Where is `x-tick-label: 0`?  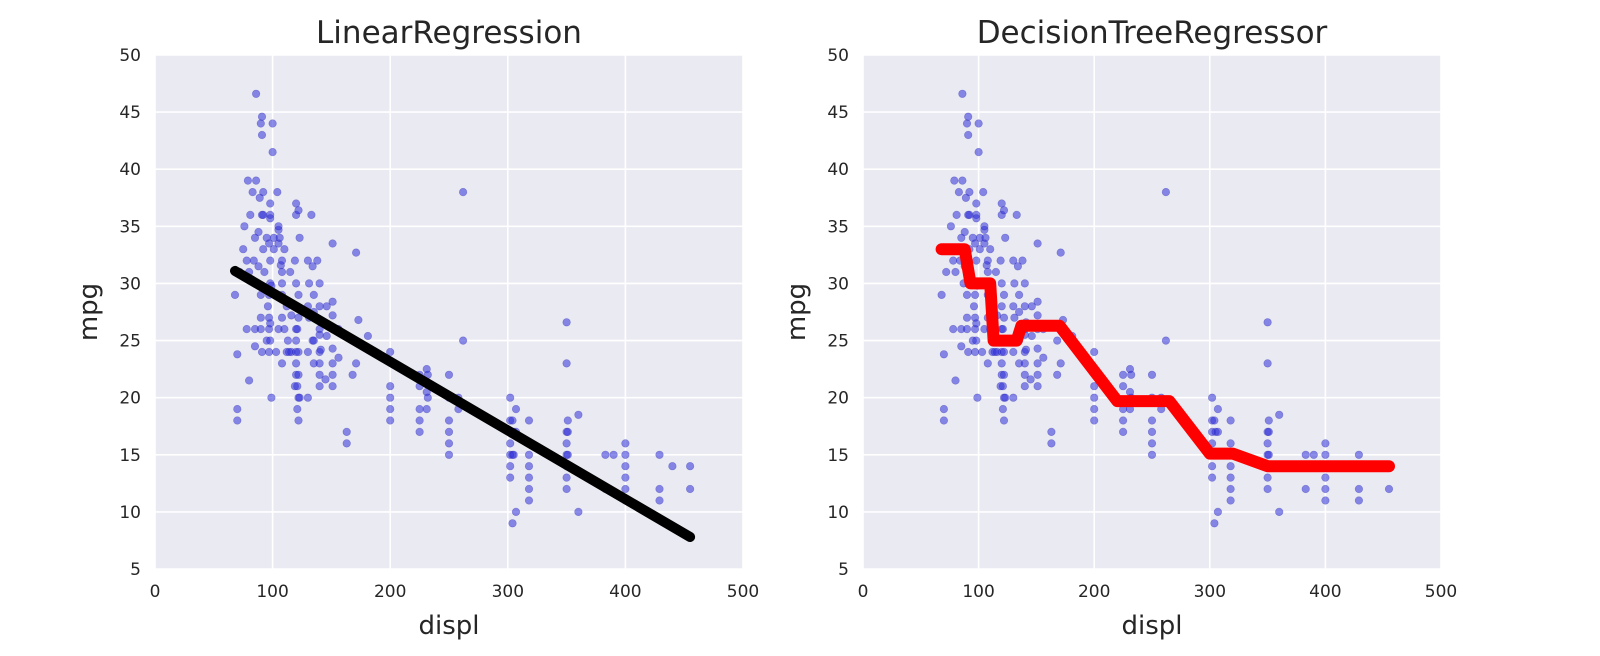
x-tick-label: 0 is located at coordinates (155, 592).